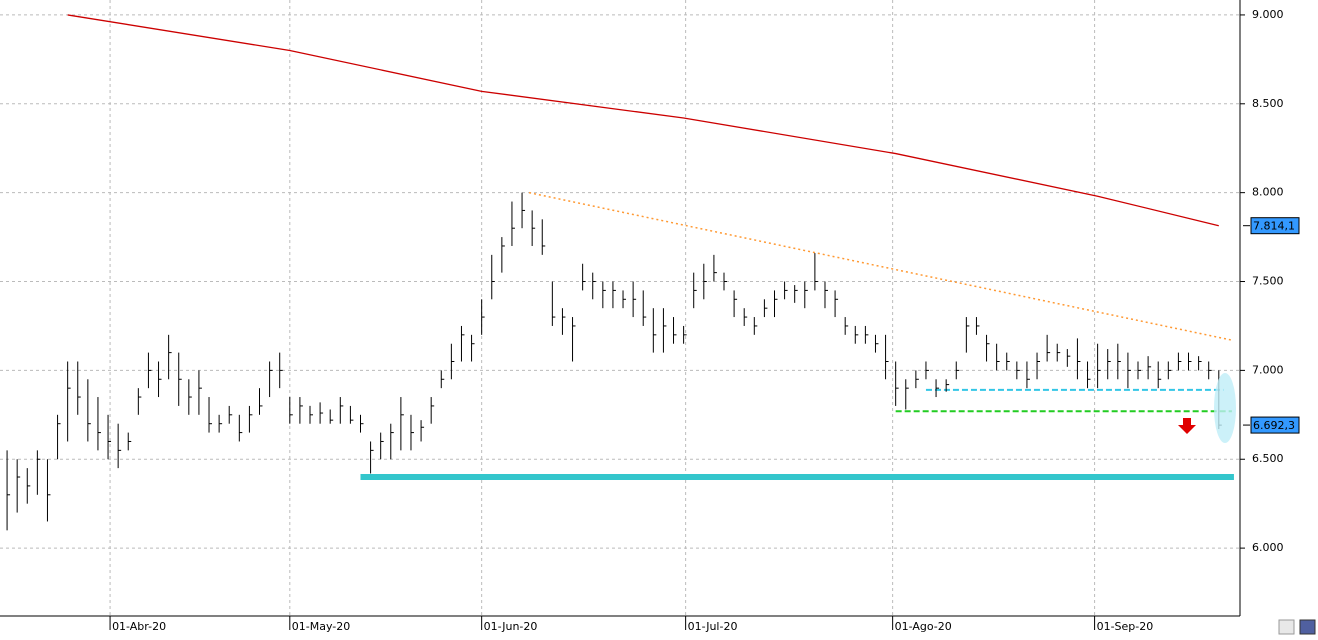 This screenshot has width=1318, height=640. I want to click on x-tick-label: 01-Jun-20, so click(511, 626).